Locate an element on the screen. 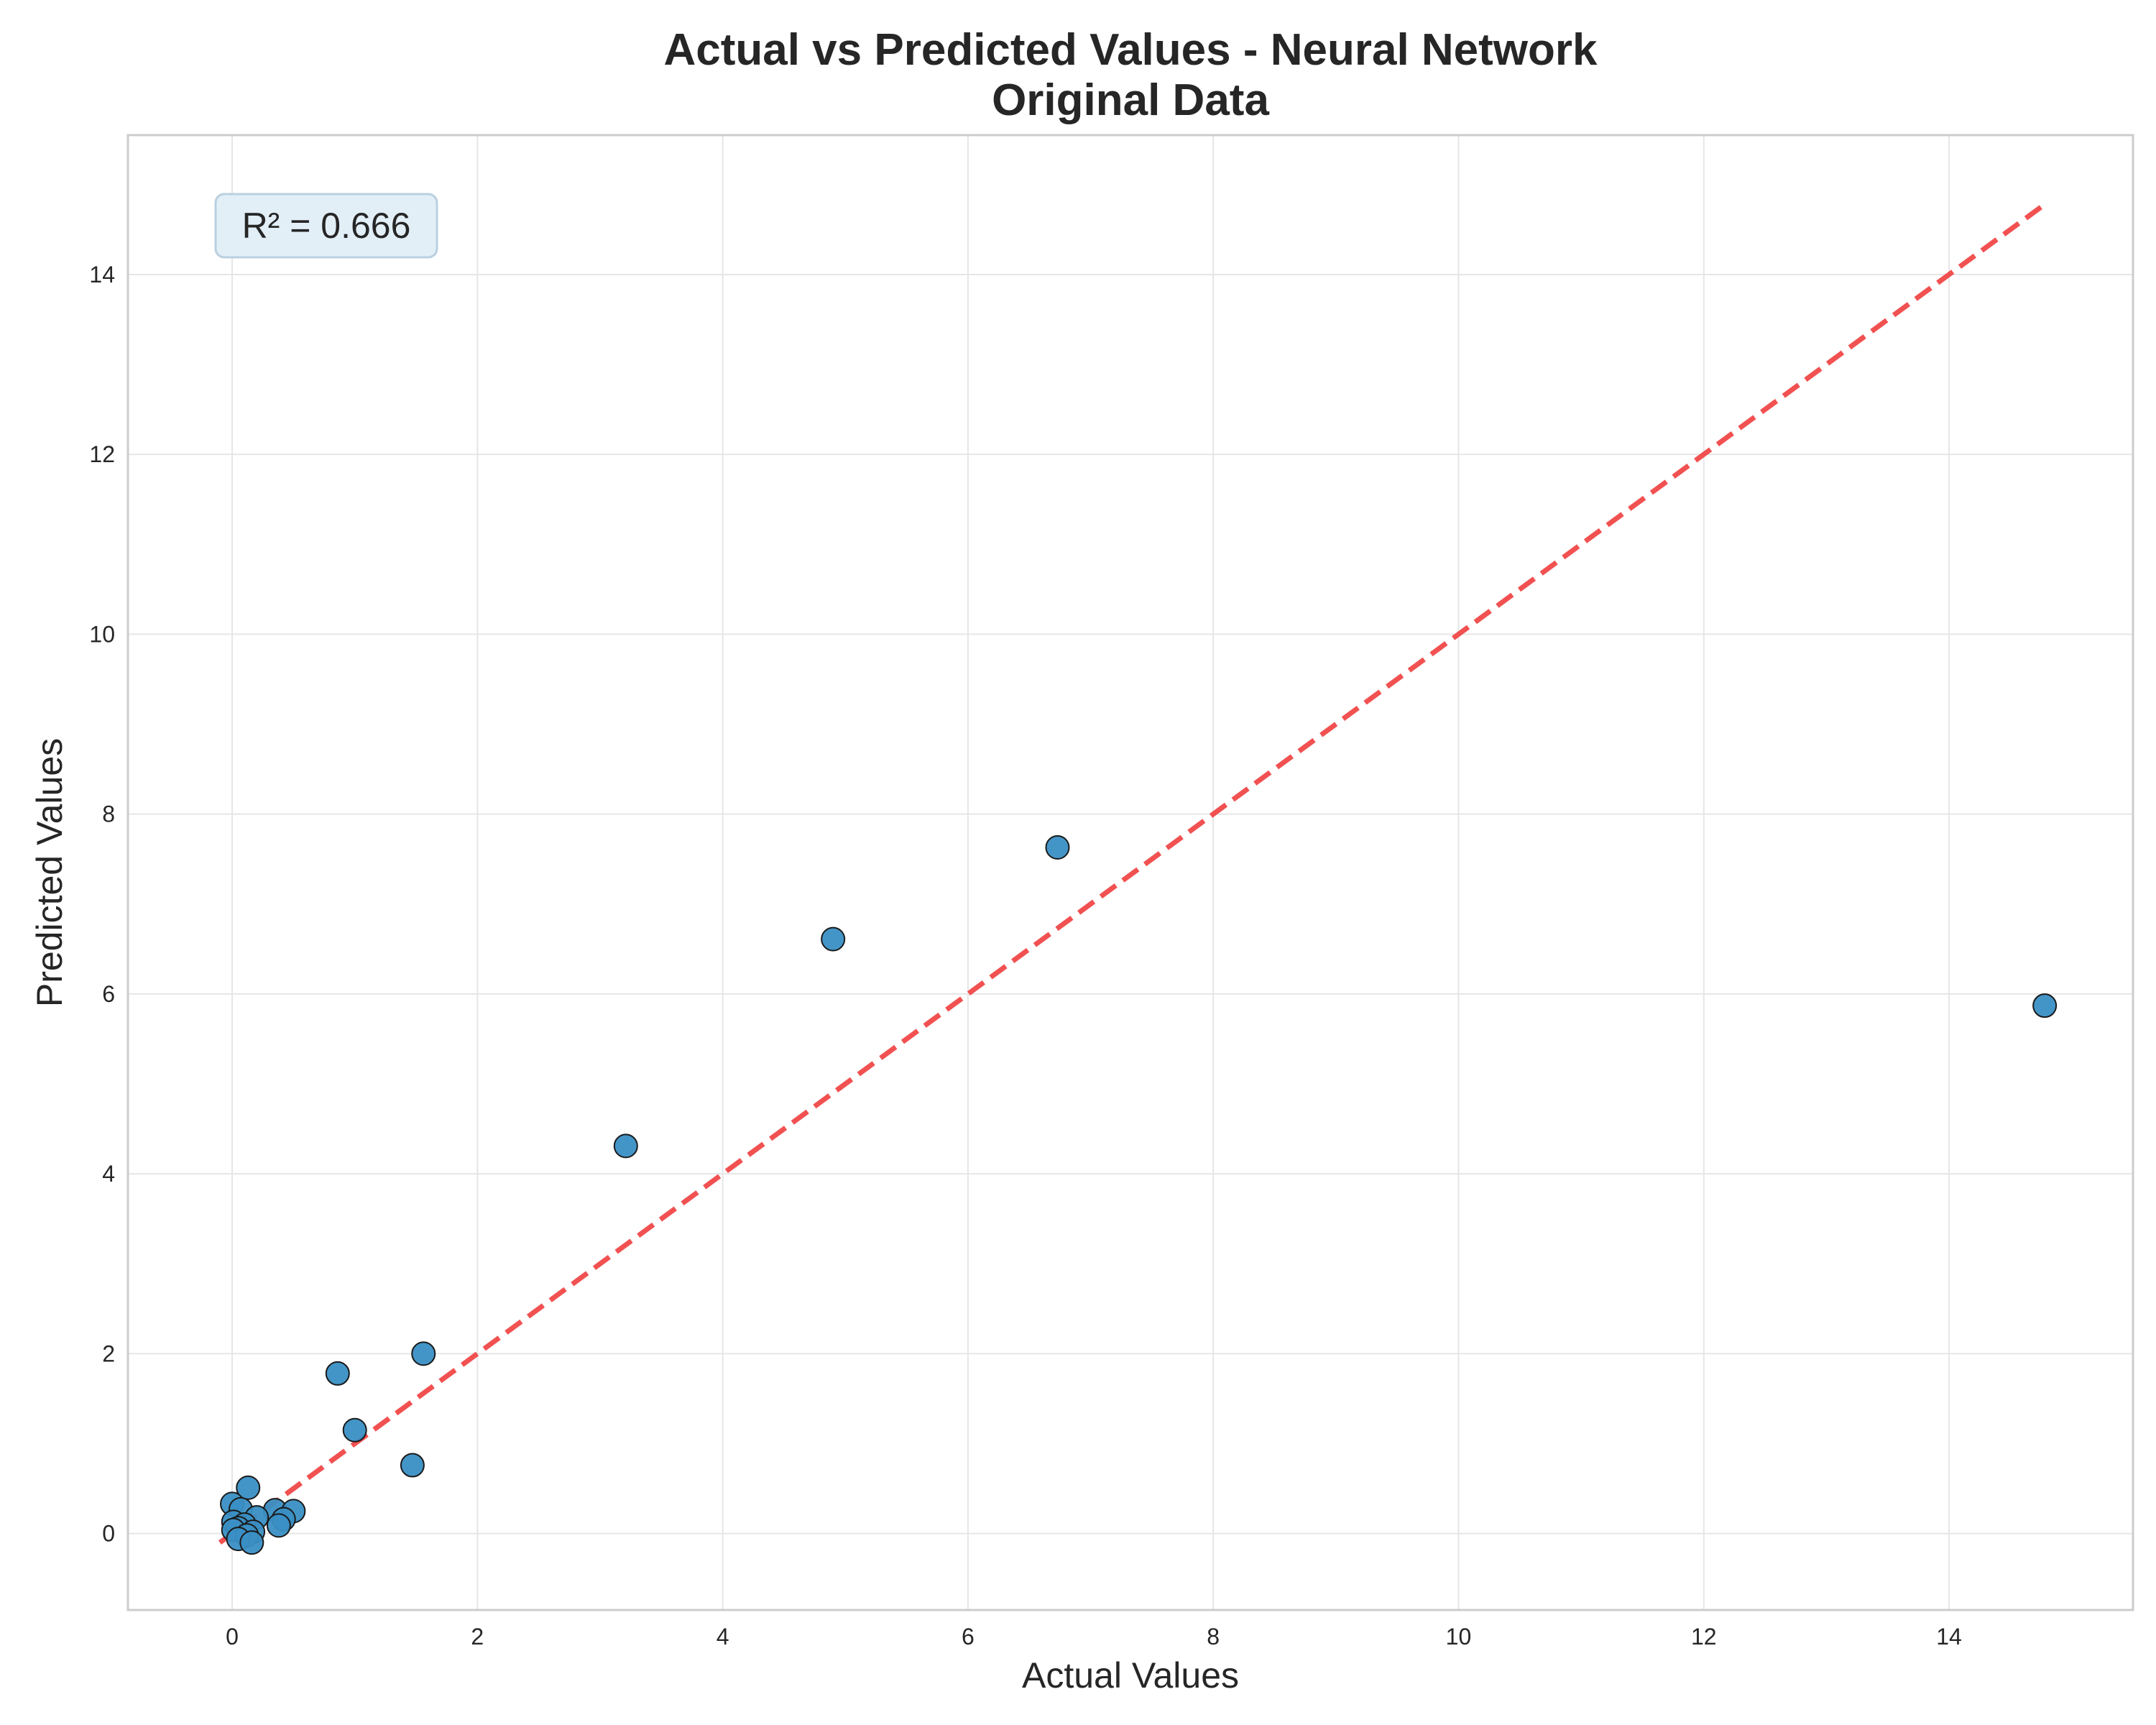  x-tick-label: 8 is located at coordinates (1213, 1637).